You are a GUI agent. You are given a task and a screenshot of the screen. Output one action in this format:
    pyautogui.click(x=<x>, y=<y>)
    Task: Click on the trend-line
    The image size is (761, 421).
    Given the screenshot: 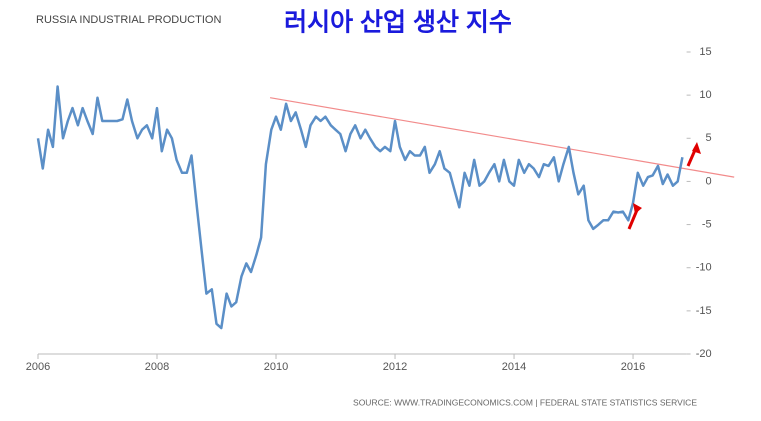 What is the action you would take?
    pyautogui.click(x=502, y=137)
    